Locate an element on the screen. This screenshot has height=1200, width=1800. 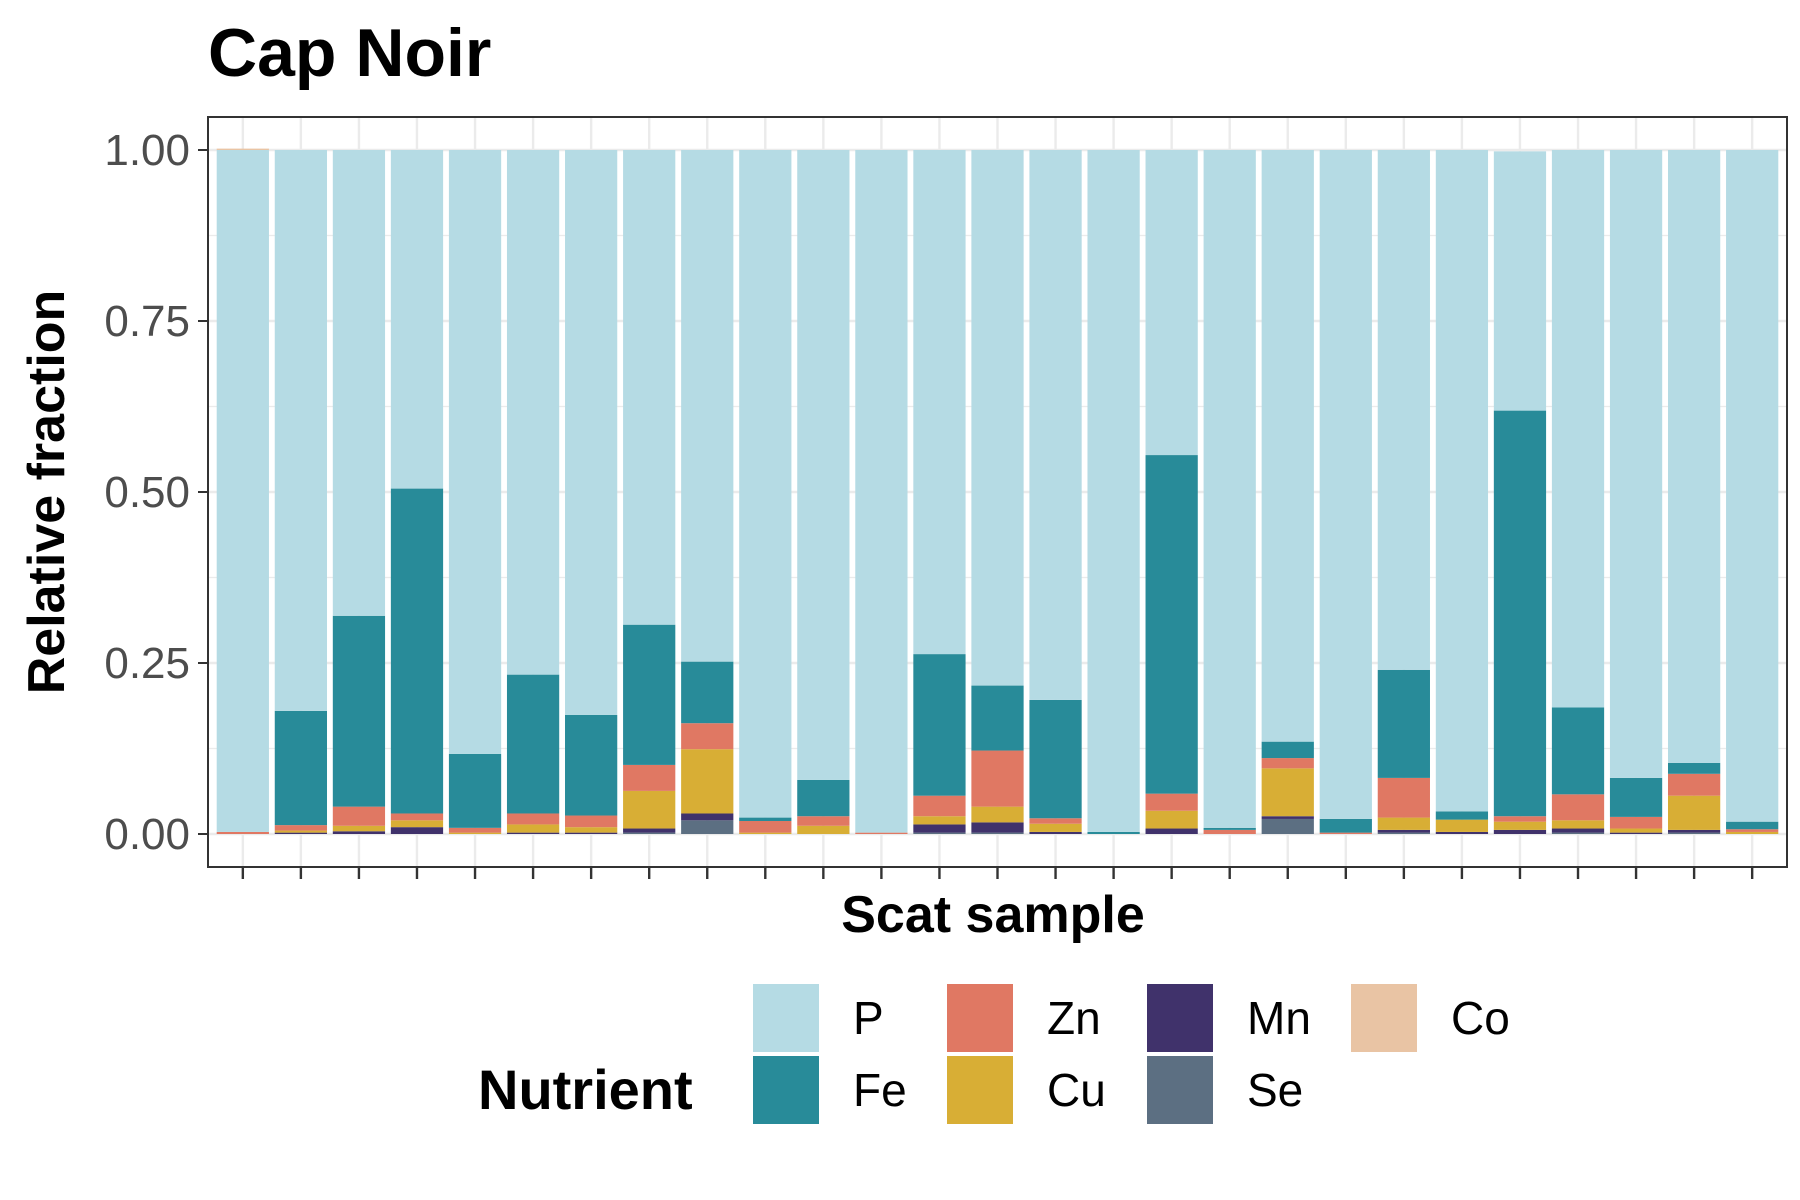
y-tick-label: 0.25 is located at coordinates (147, 663).